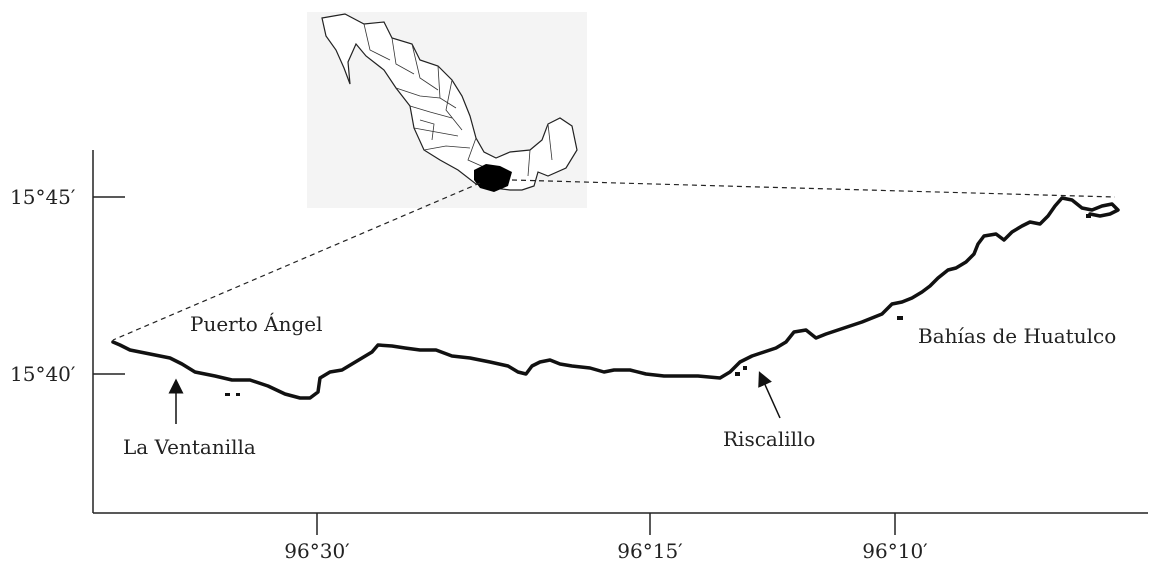 The image size is (1150, 566). I want to click on label-puerto-angel: Puerto Ángel, so click(256, 324).